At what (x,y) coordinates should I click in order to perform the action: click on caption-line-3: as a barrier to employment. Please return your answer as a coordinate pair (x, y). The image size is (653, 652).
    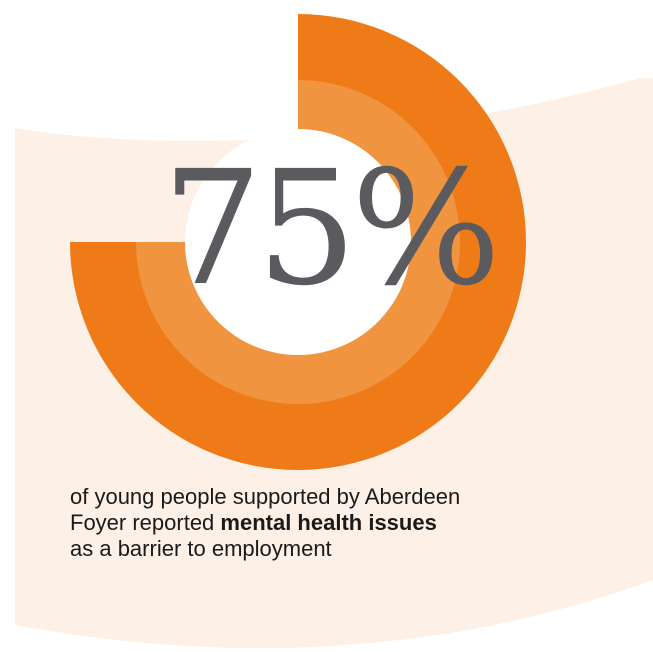
    Looking at the image, I should click on (201, 548).